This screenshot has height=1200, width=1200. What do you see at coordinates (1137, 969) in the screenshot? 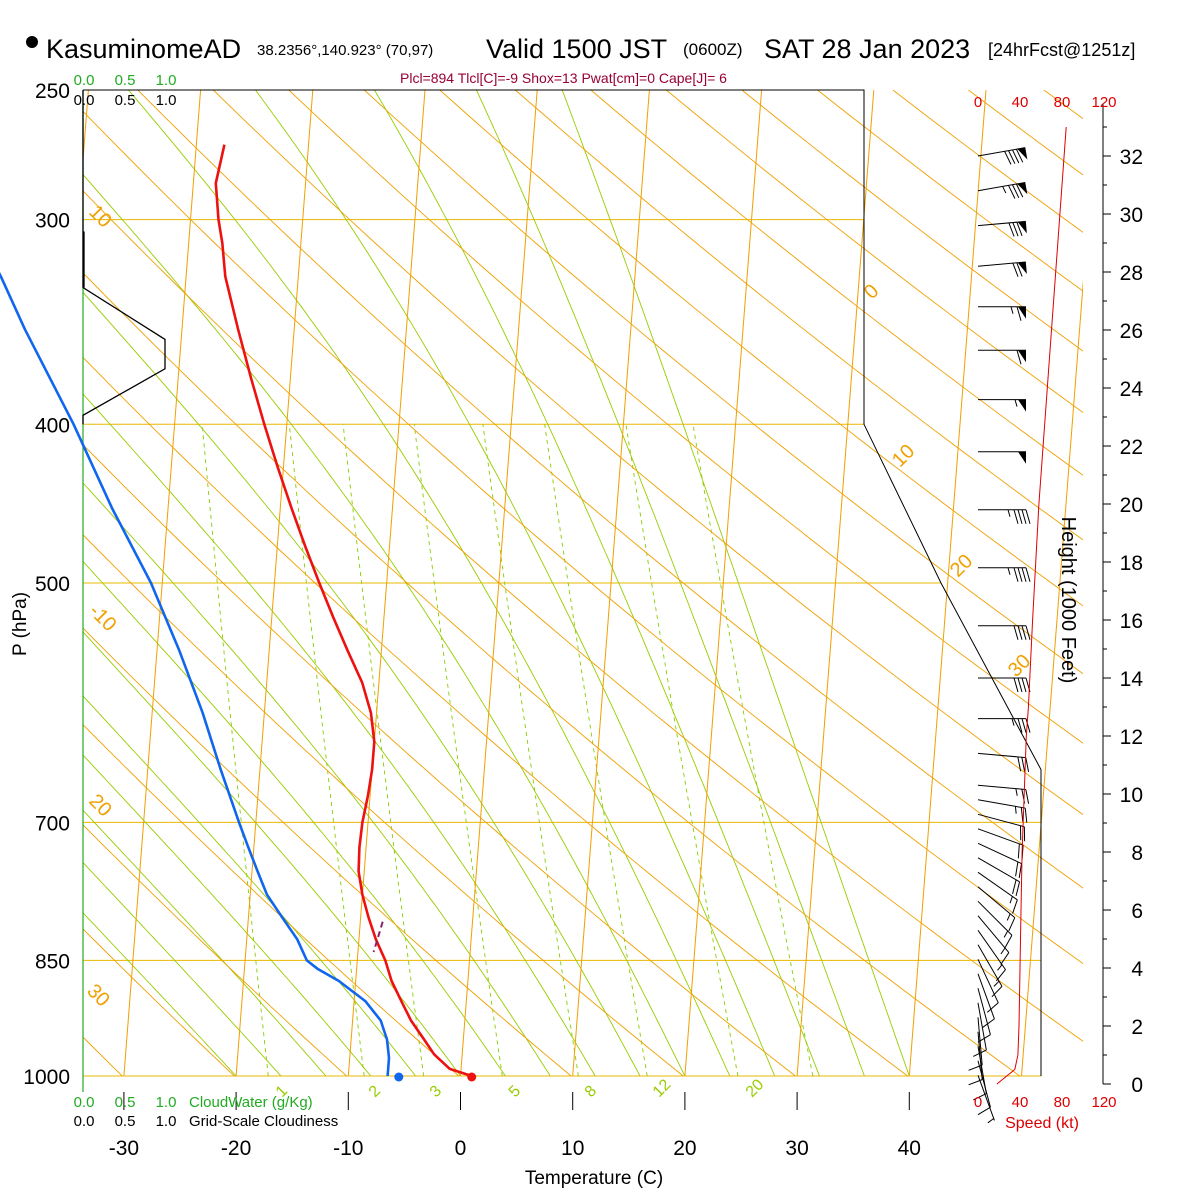
I see `height-tick-label: 4` at bounding box center [1137, 969].